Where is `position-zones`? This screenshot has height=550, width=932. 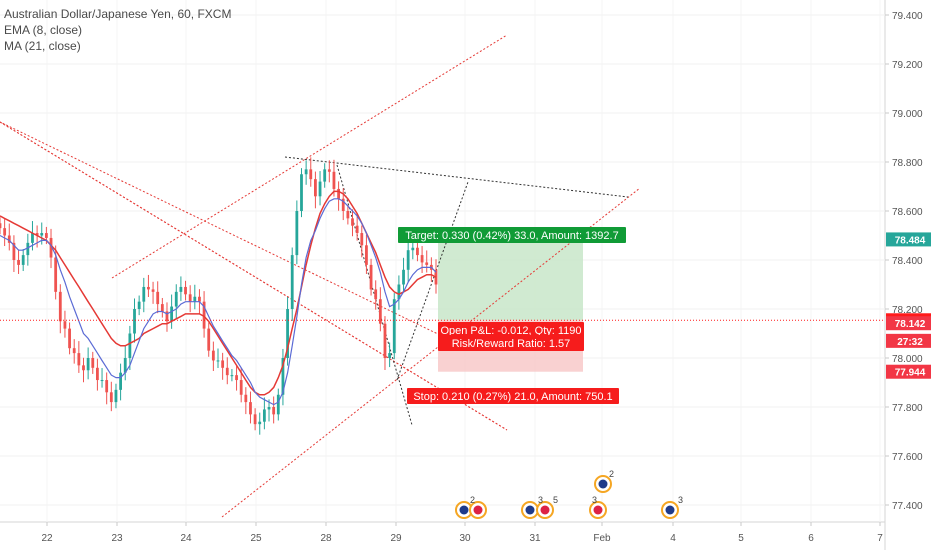 position-zones is located at coordinates (510, 305).